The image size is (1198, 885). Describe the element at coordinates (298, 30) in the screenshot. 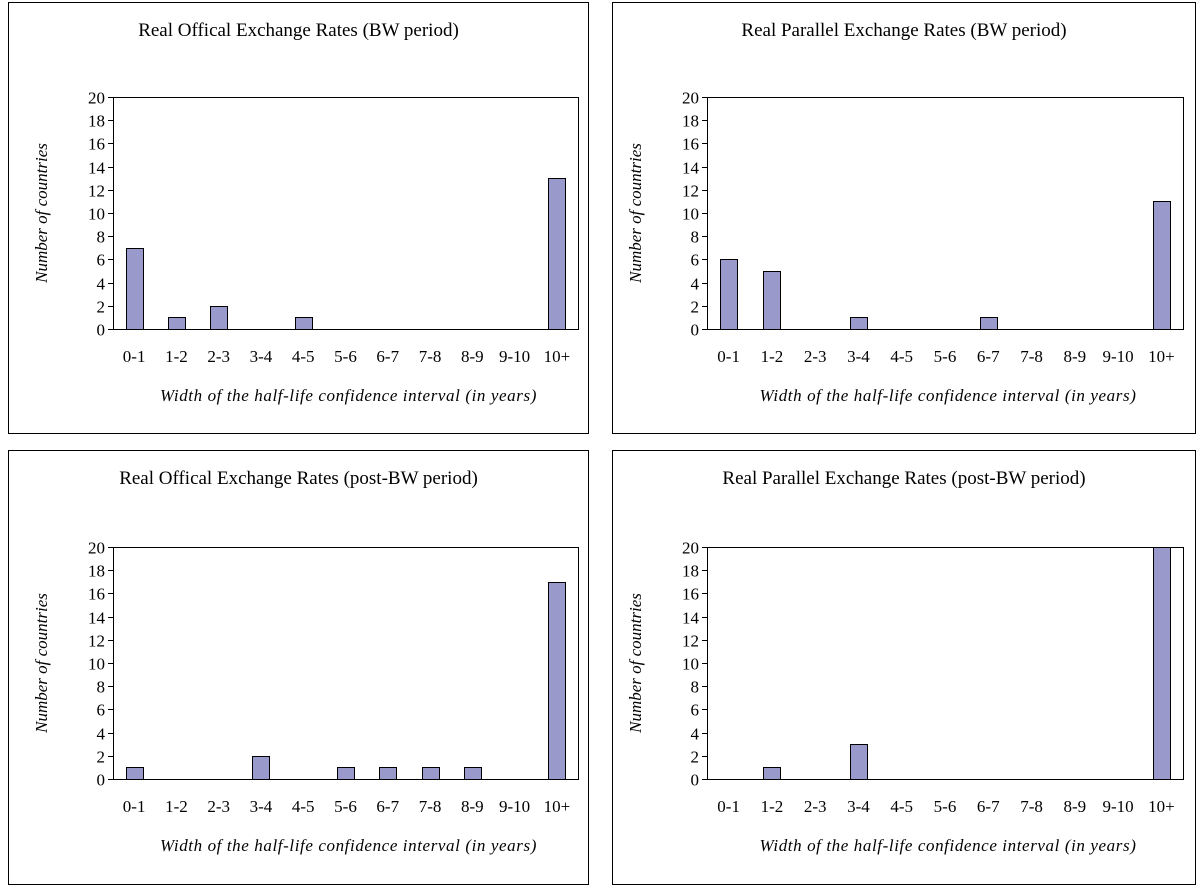

I see `chart-title: Real Offical Exchange Rates (BW period)` at that location.